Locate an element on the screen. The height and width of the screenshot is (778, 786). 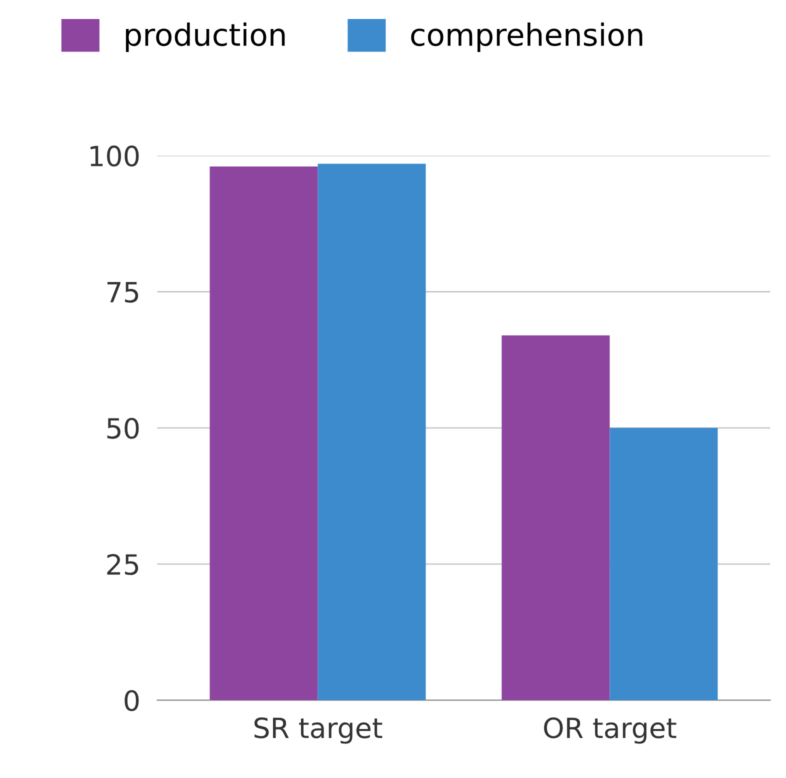
y-tick-label: 50 is located at coordinates (123, 428).